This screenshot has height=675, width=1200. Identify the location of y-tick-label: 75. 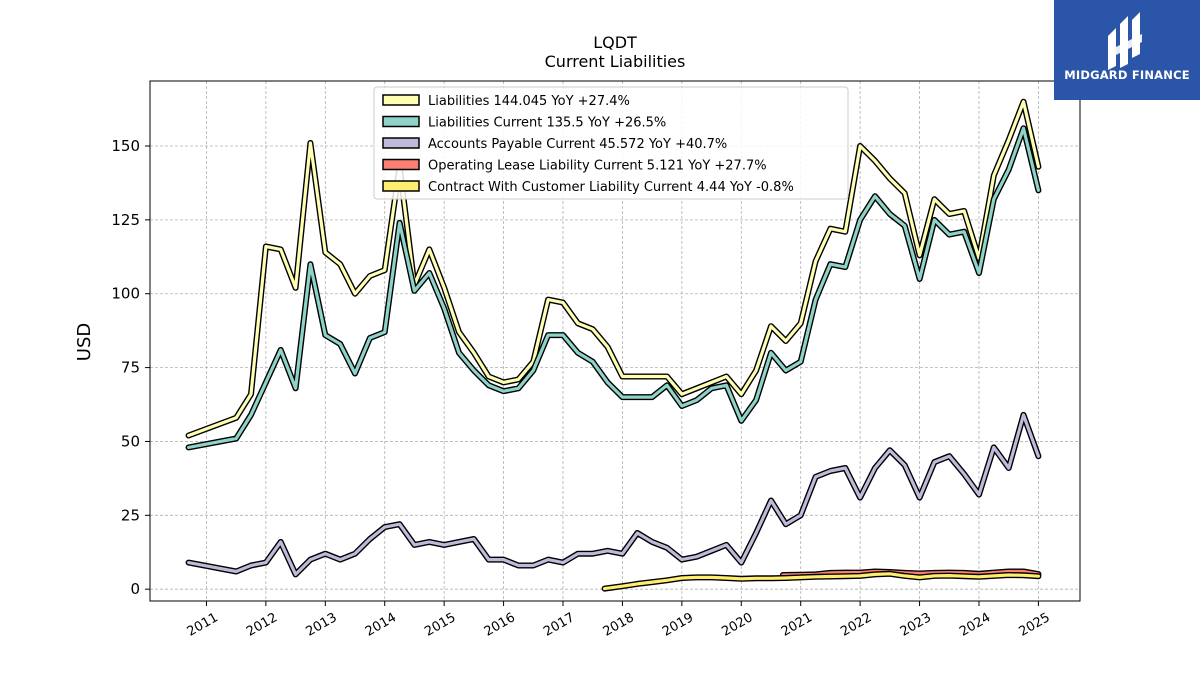
(130, 368).